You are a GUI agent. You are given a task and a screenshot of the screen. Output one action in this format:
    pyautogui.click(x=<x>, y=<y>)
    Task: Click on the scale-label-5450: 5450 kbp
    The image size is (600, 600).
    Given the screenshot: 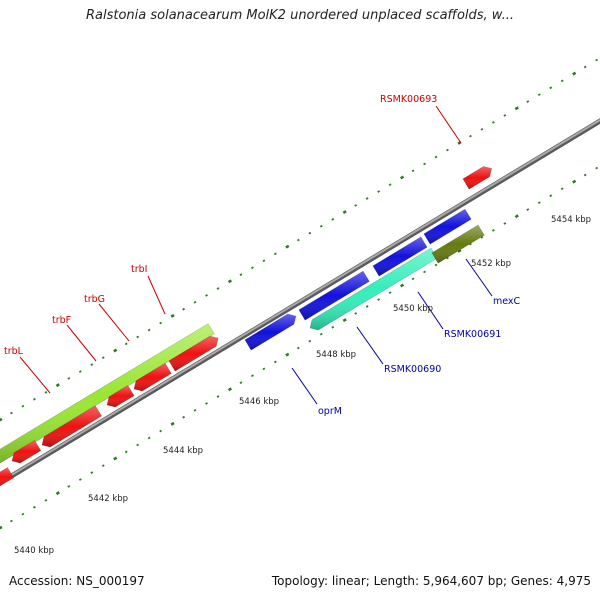 What is the action you would take?
    pyautogui.click(x=413, y=309)
    